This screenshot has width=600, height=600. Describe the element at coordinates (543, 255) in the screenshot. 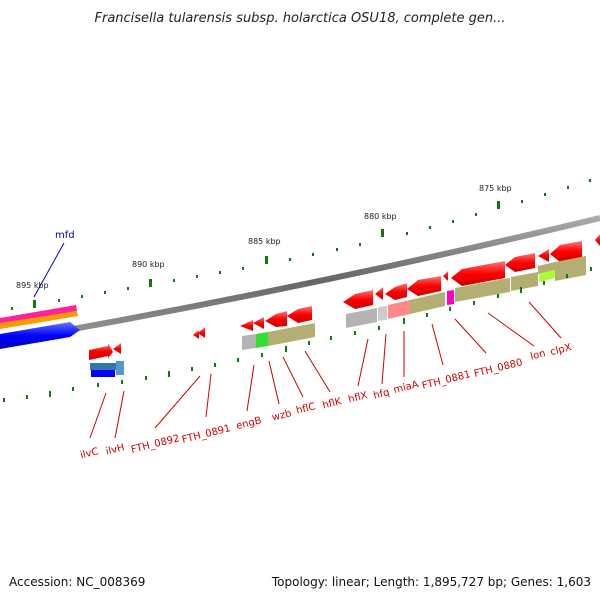

I see `gene-arrow-clpX-small` at that location.